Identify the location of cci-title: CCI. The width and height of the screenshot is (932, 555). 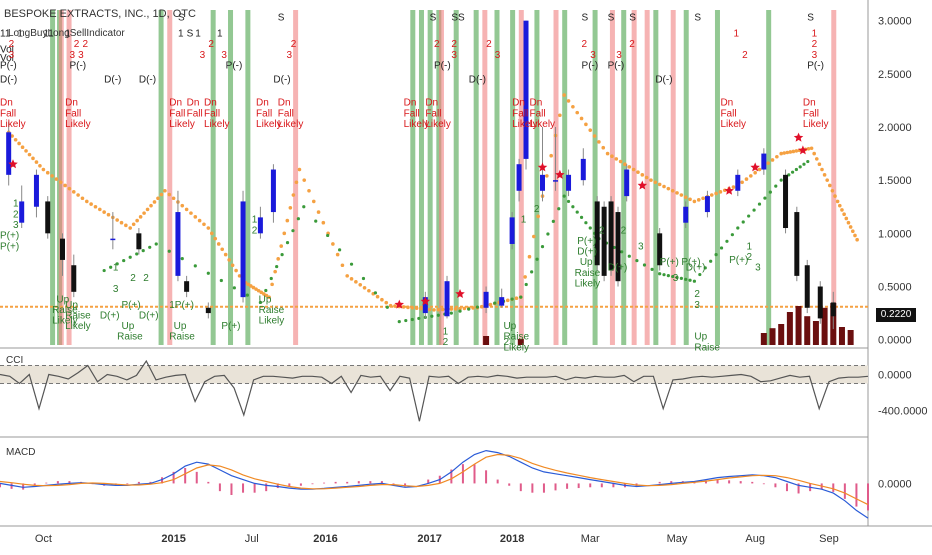
(15, 360).